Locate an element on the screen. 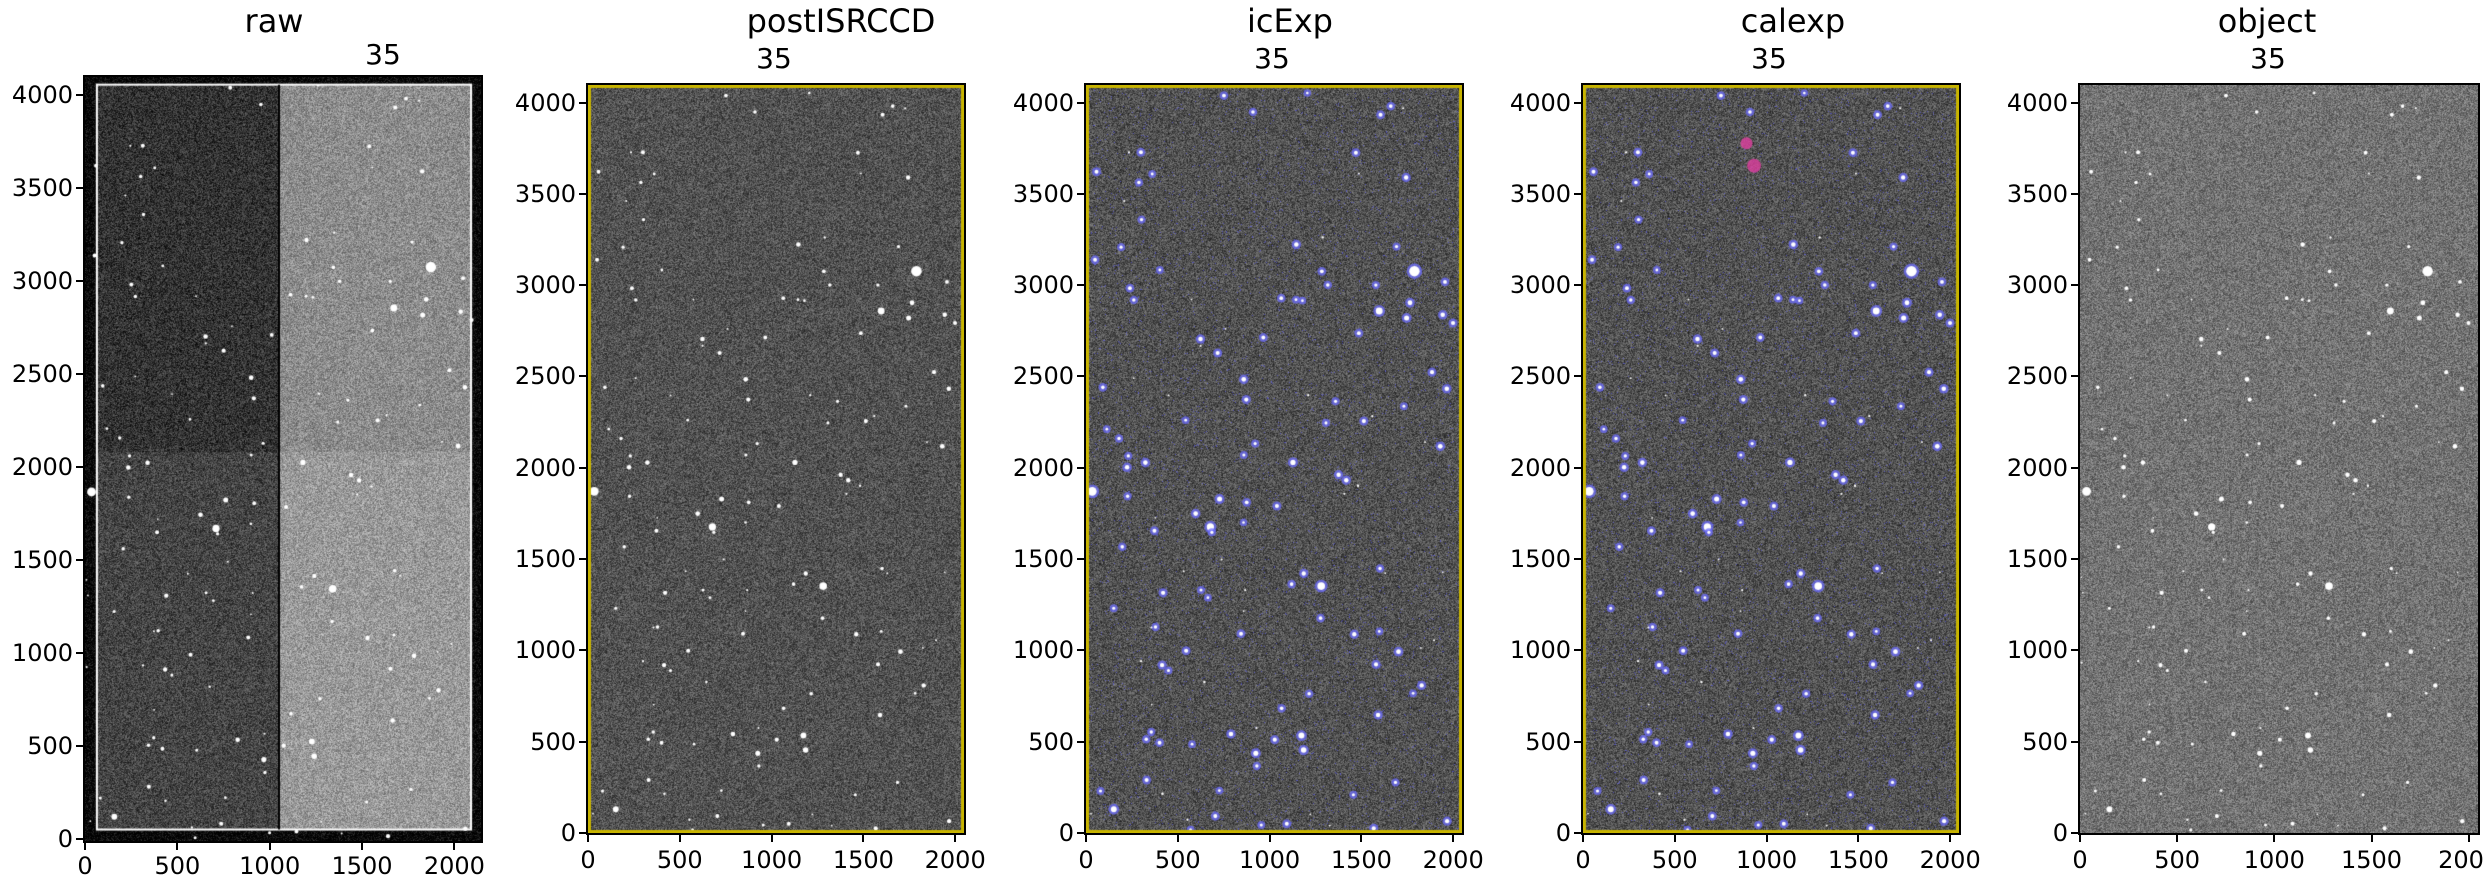 The width and height of the screenshot is (2485, 894). panel-title: raw is located at coordinates (274, 21).